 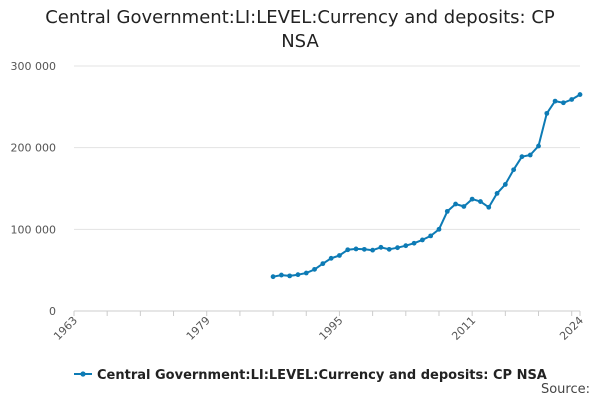 I want to click on legend-marker-icon, so click(x=83, y=374).